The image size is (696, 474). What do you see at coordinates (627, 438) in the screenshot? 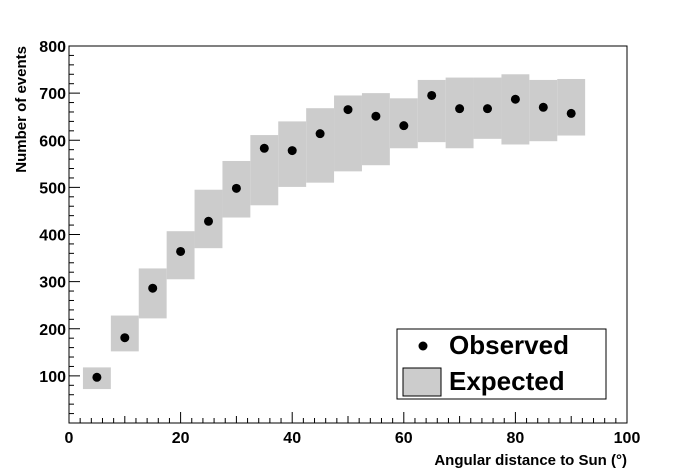
I see `x-tick-label: 100` at bounding box center [627, 438].